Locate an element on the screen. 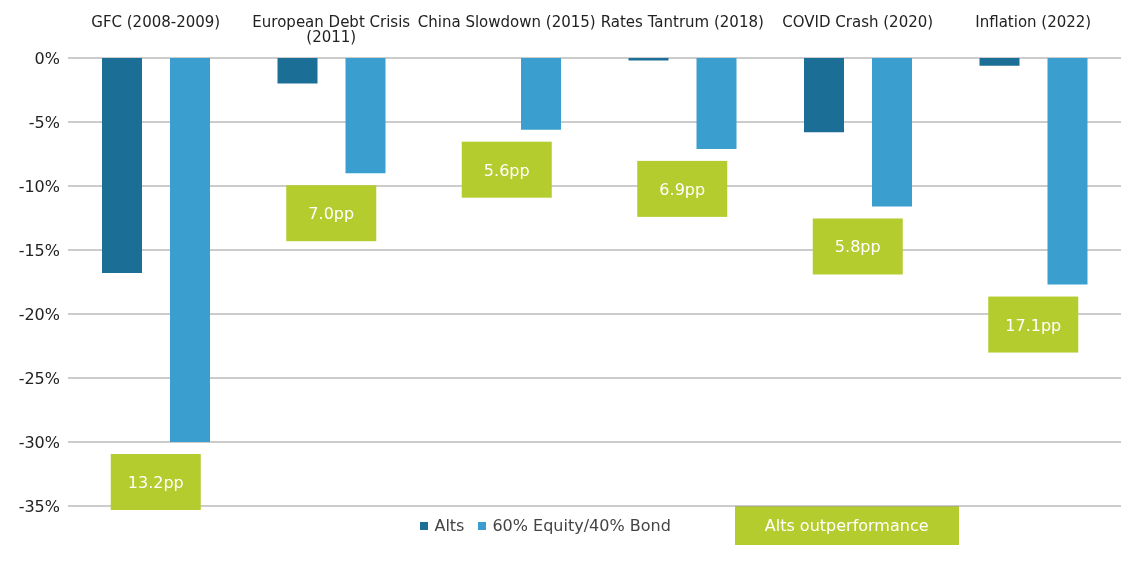 Image resolution: width=1139 pixels, height=565 pixels. x-tick-label: China Slowdown (2015) is located at coordinates (506, 21).